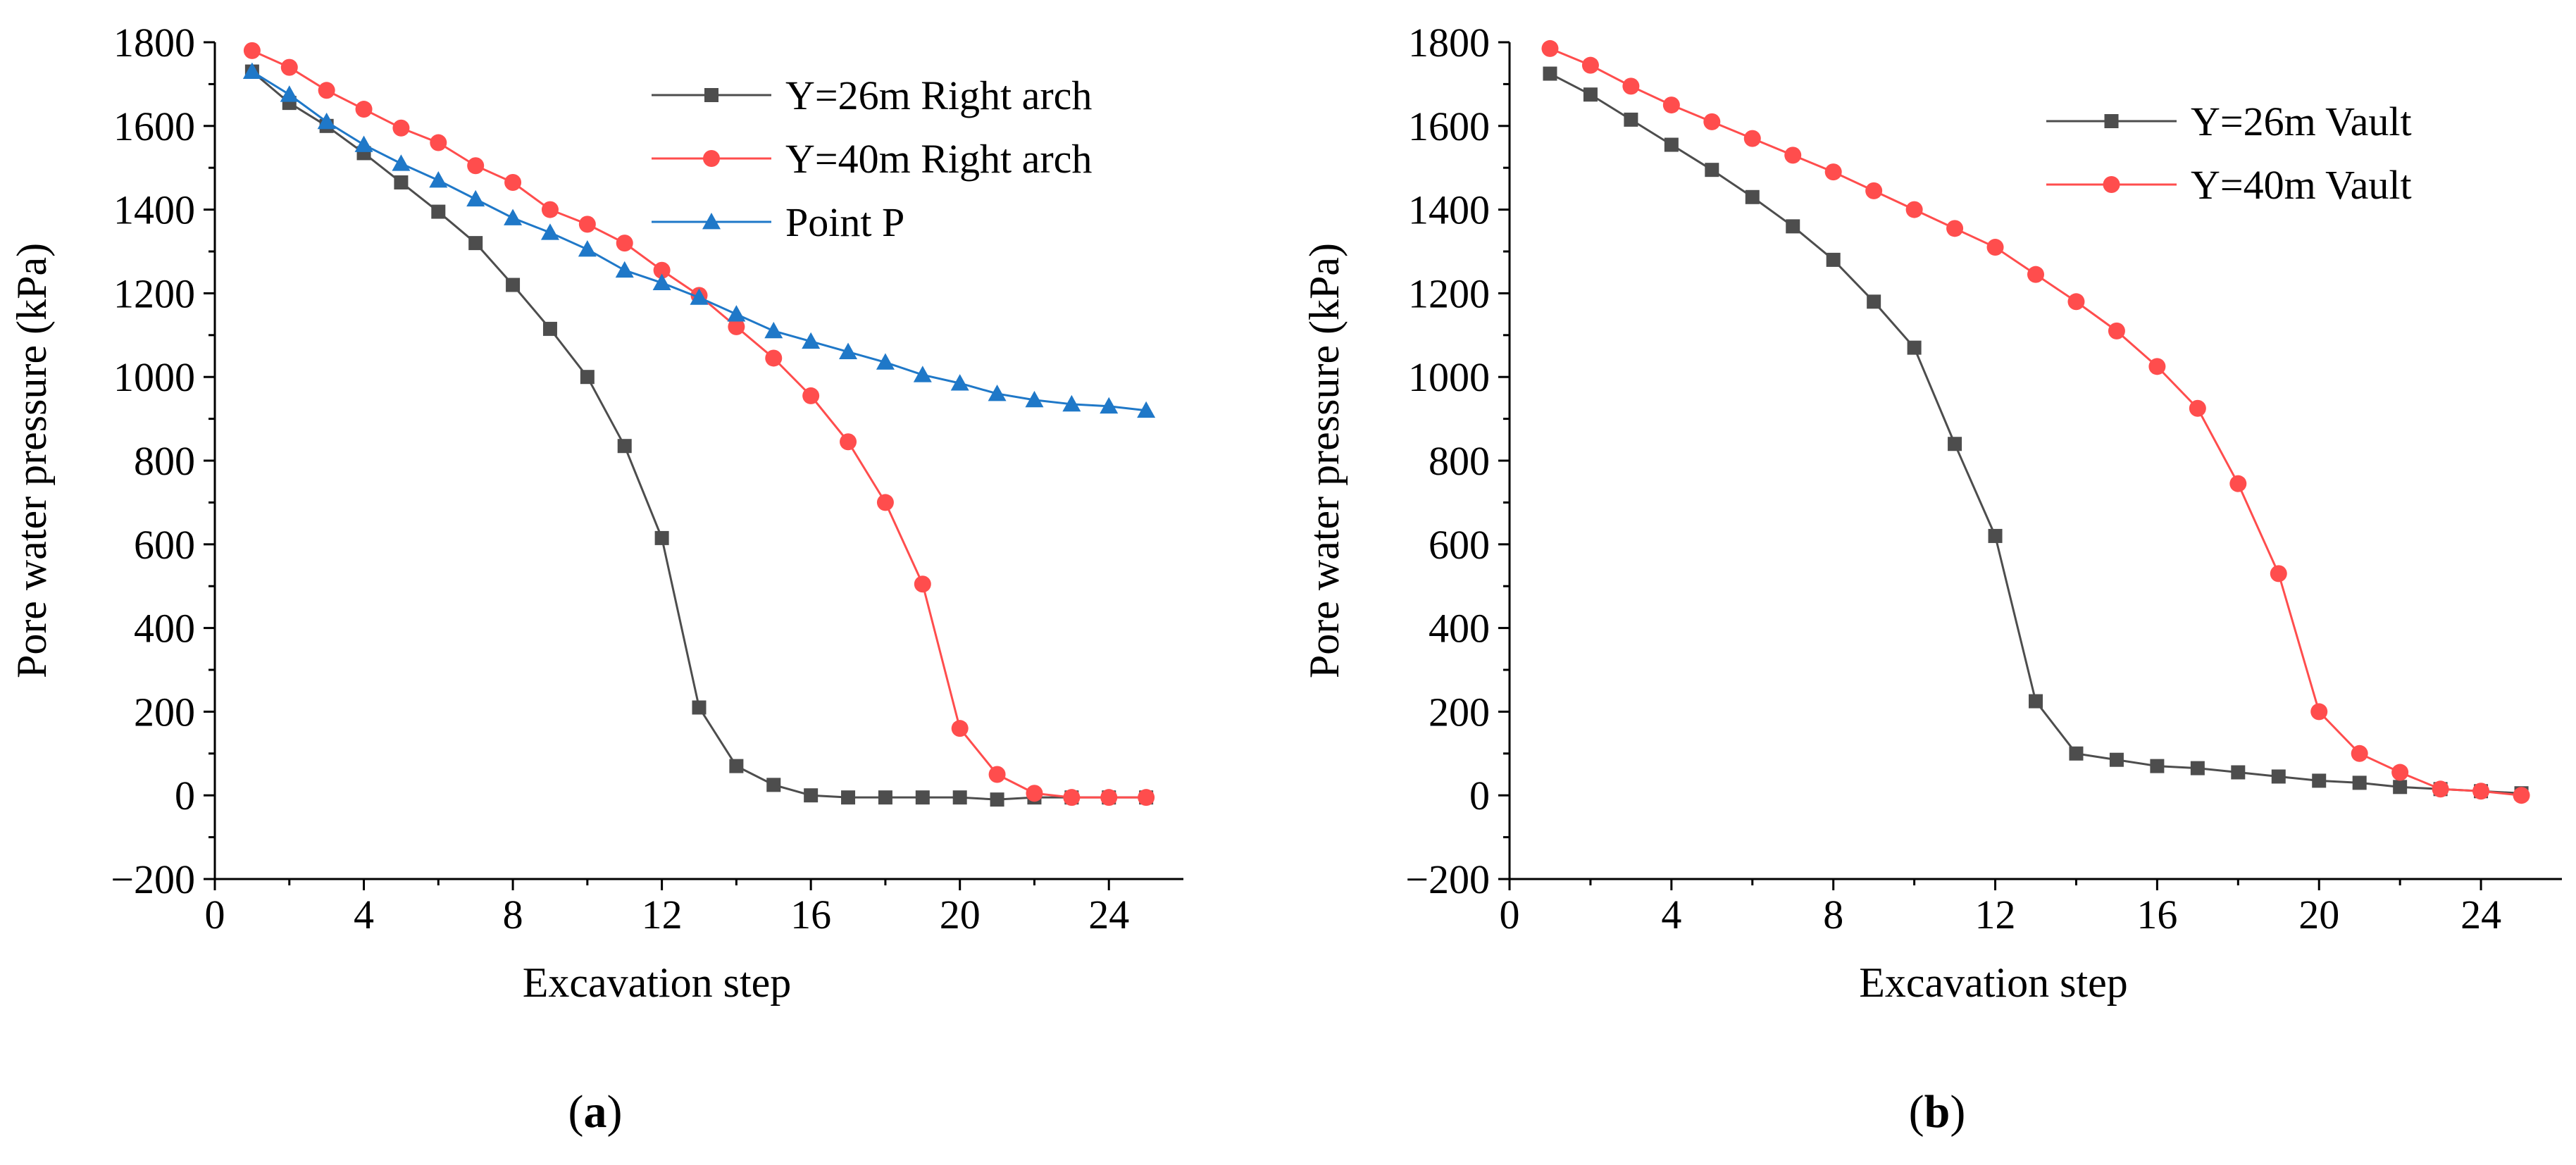 This screenshot has height=1165, width=2576. Describe the element at coordinates (215, 915) in the screenshot. I see `x-tick-label: 0` at that location.